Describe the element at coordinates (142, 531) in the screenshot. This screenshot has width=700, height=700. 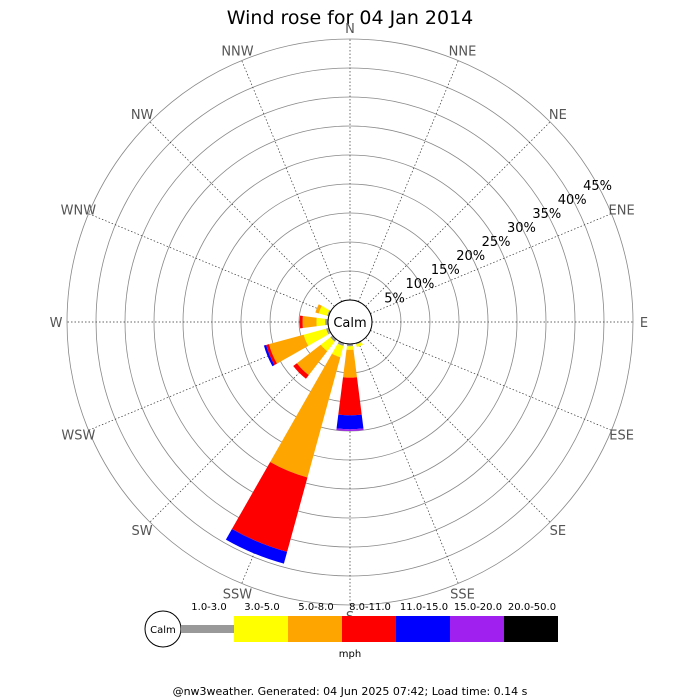
I see `direction-label-sw: SW` at that location.